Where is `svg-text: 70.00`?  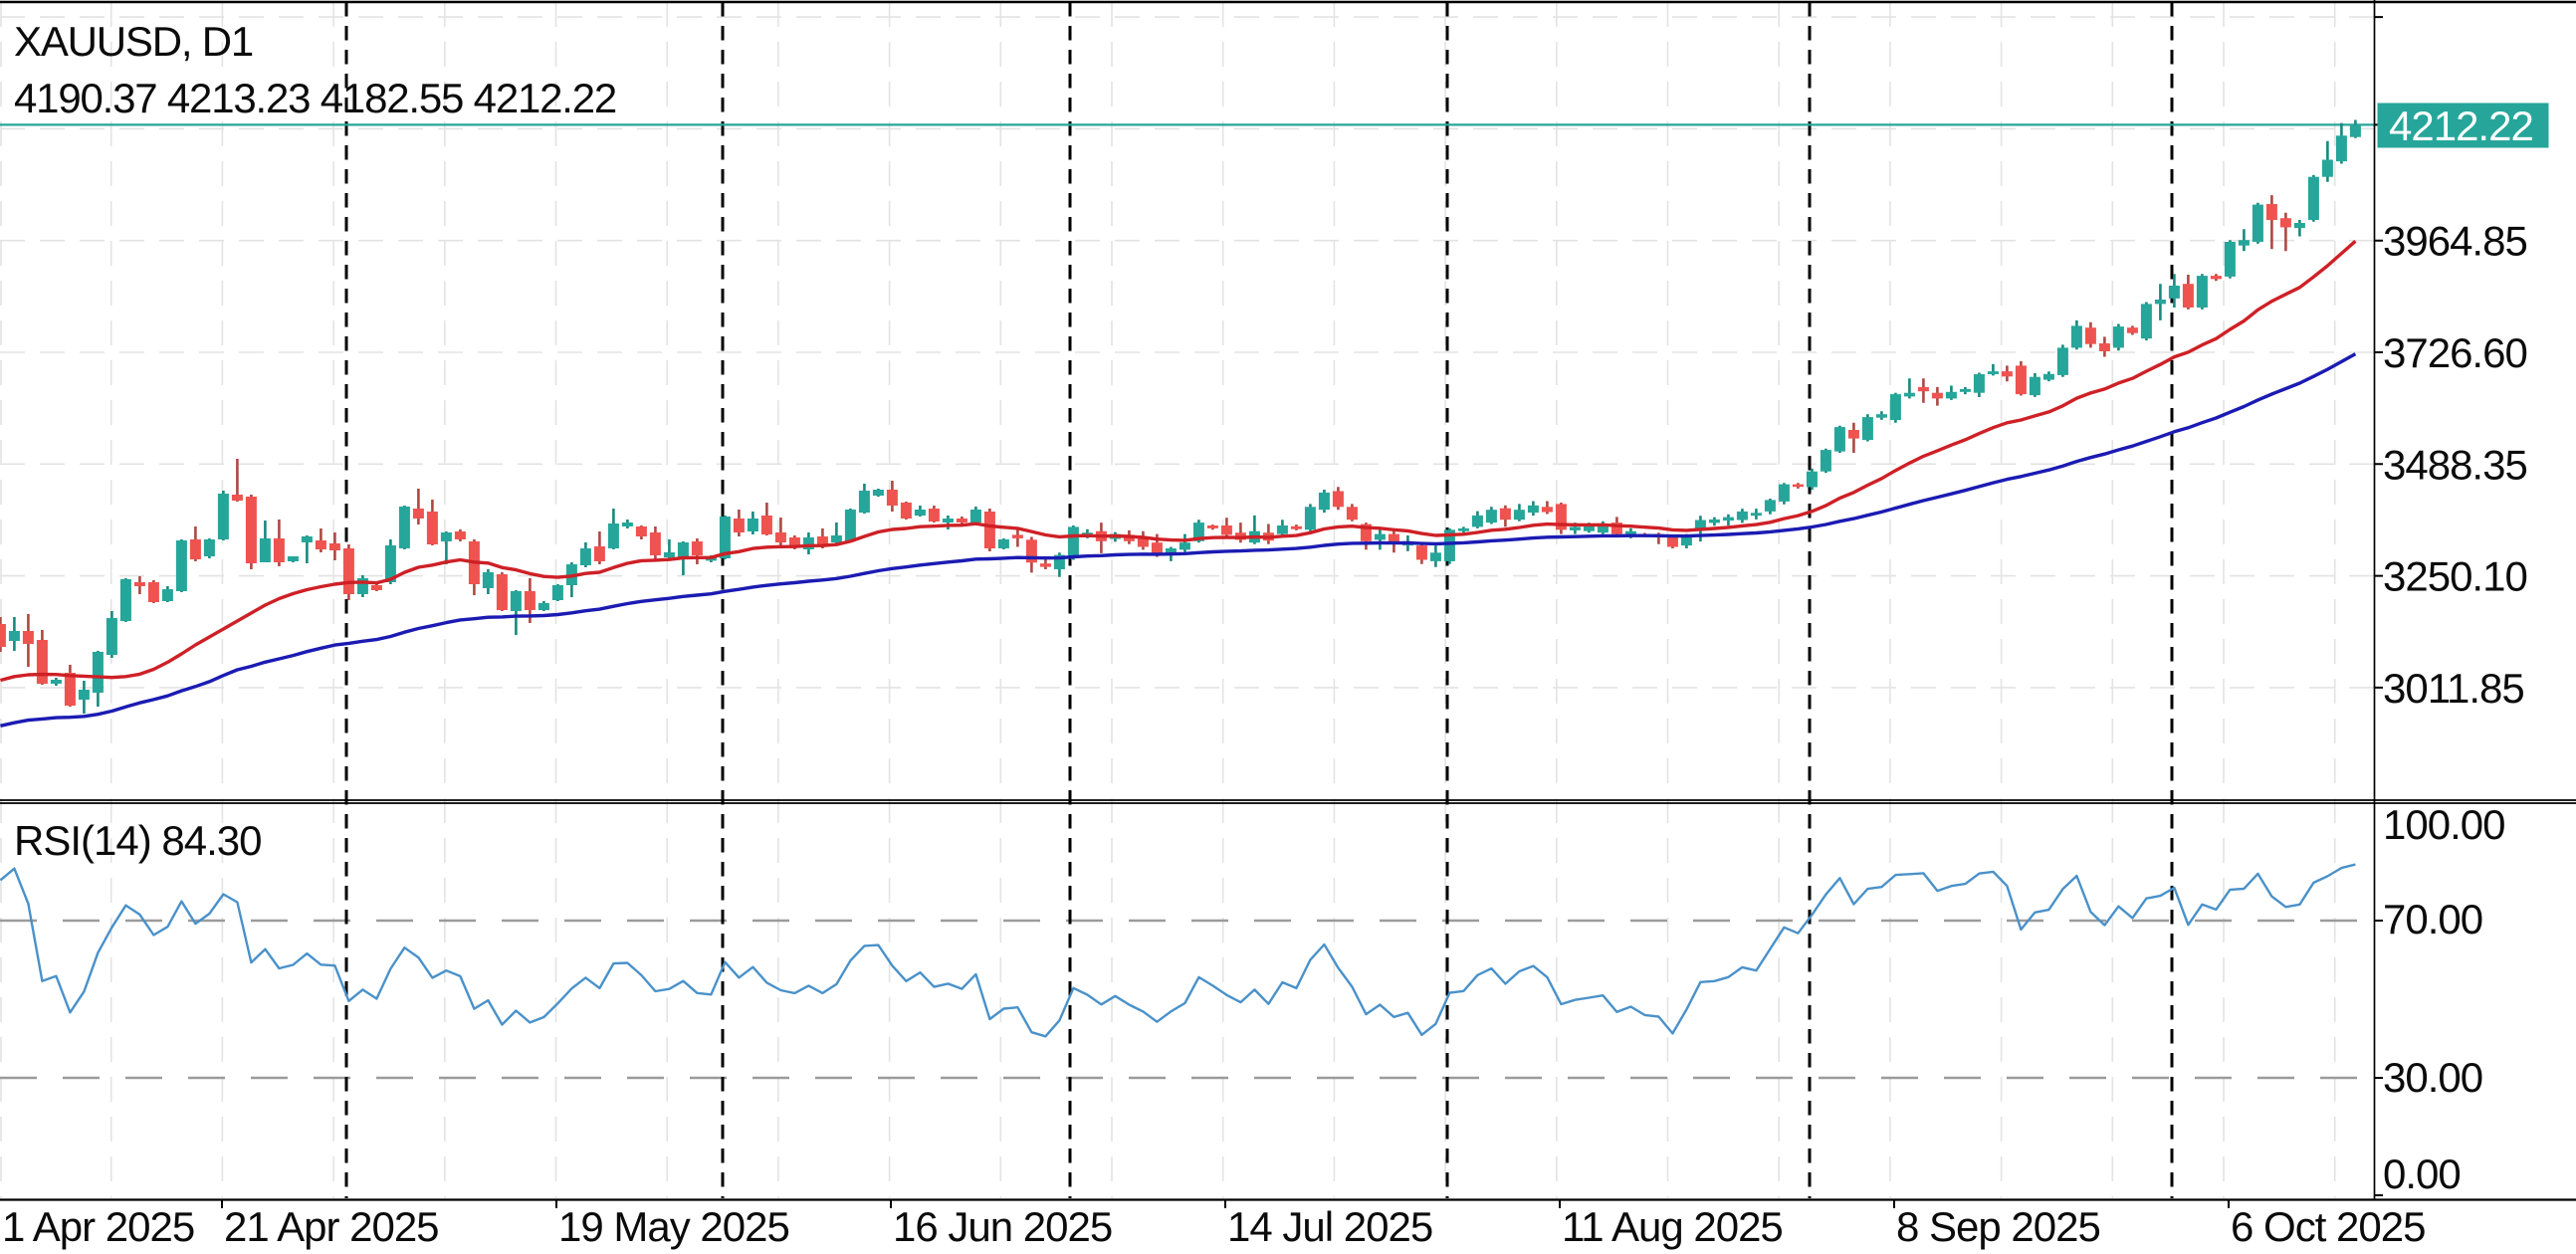
svg-text: 70.00 is located at coordinates (2432, 919).